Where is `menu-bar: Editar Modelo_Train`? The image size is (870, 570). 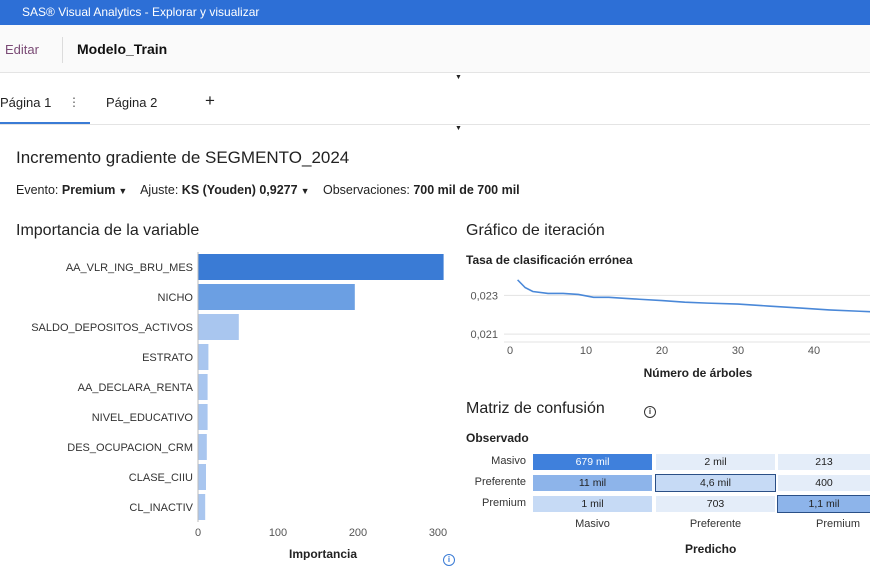
menu-bar: Editar Modelo_Train is located at coordinates (435, 49).